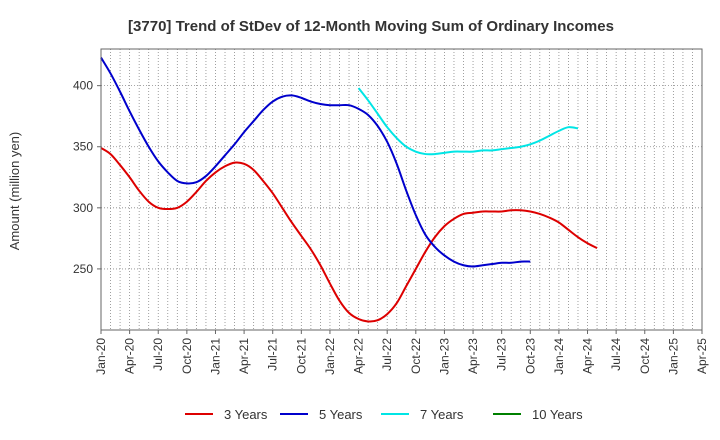 Image resolution: width=720 pixels, height=440 pixels. Describe the element at coordinates (158, 354) in the screenshot. I see `x-tick-label: Jul-20` at that location.